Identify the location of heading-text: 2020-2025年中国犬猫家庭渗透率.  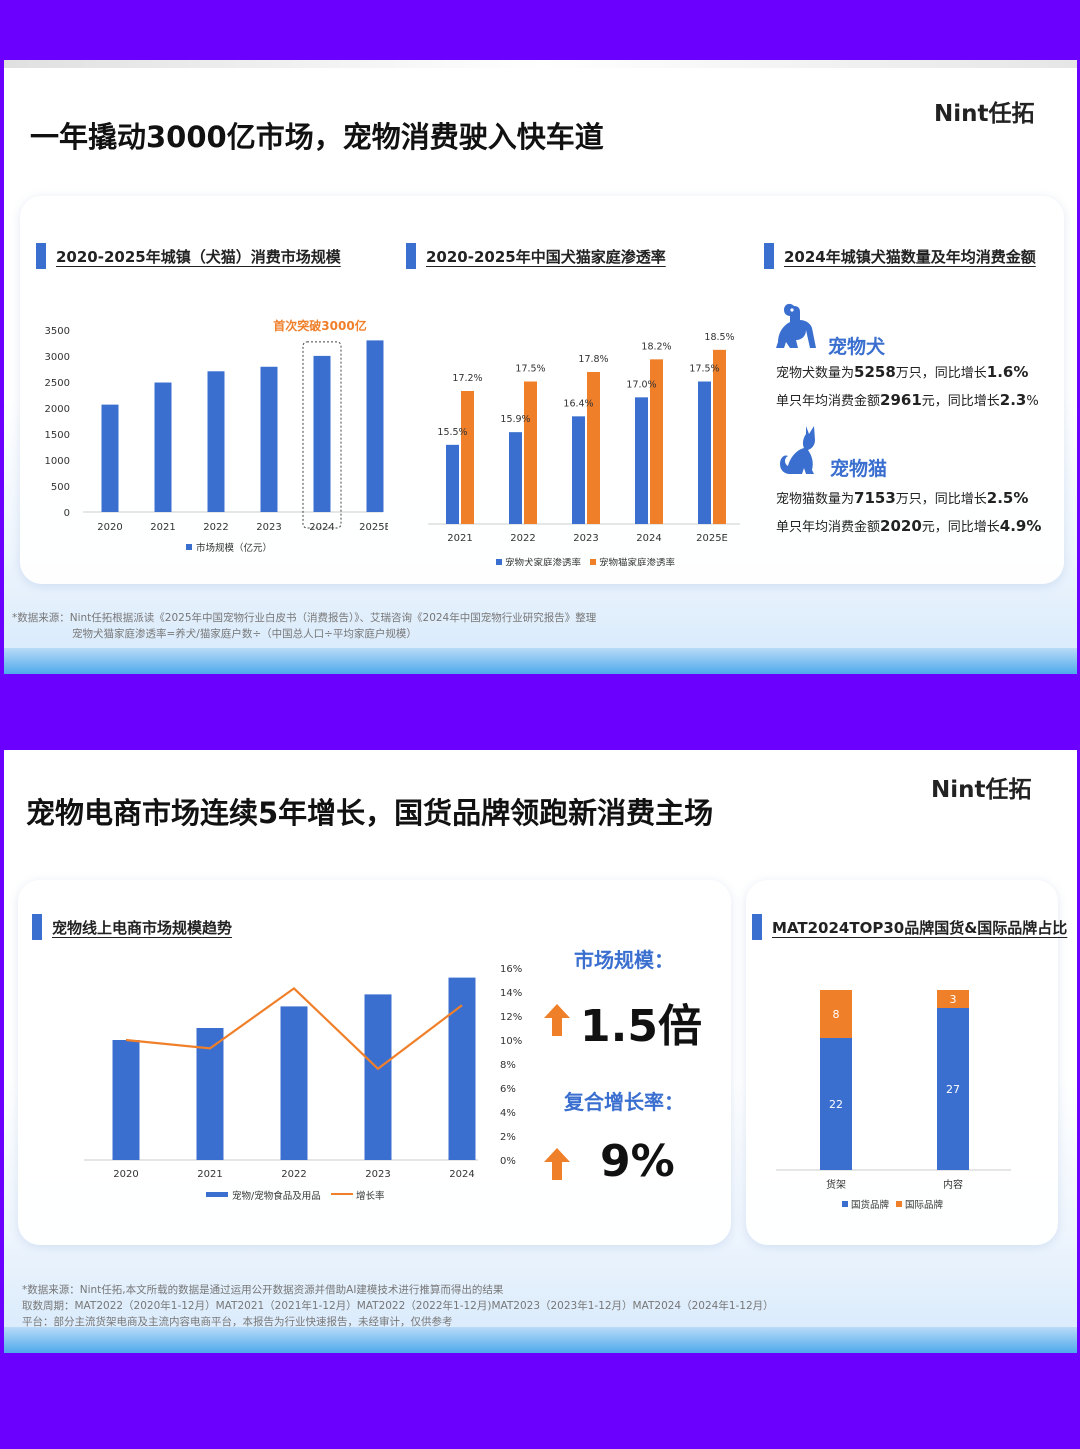
(546, 256).